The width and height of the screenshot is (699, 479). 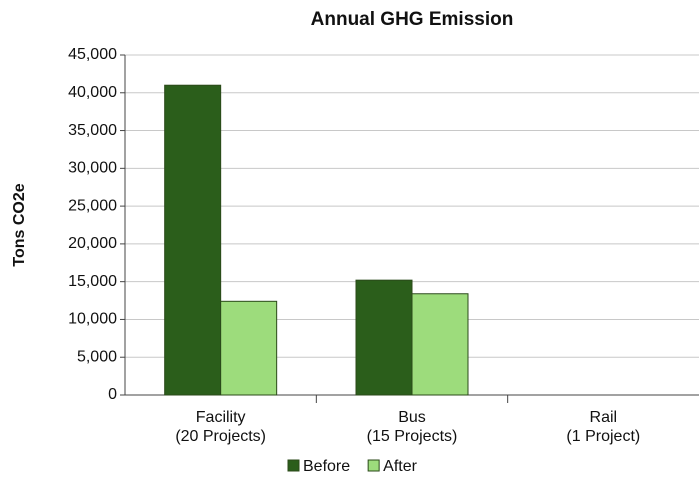 What do you see at coordinates (400, 466) in the screenshot?
I see `legend-label: After` at bounding box center [400, 466].